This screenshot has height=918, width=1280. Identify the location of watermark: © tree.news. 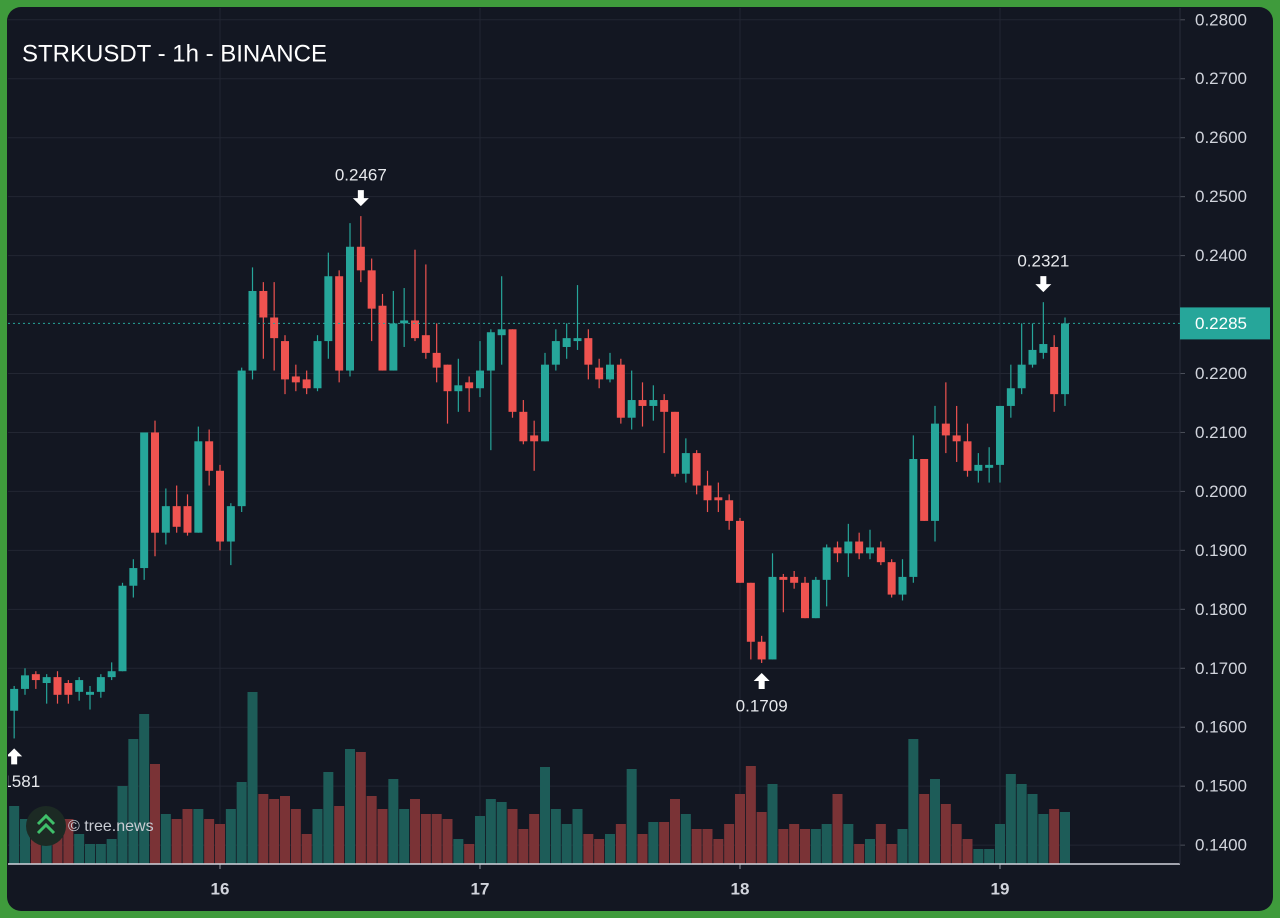
(90, 826).